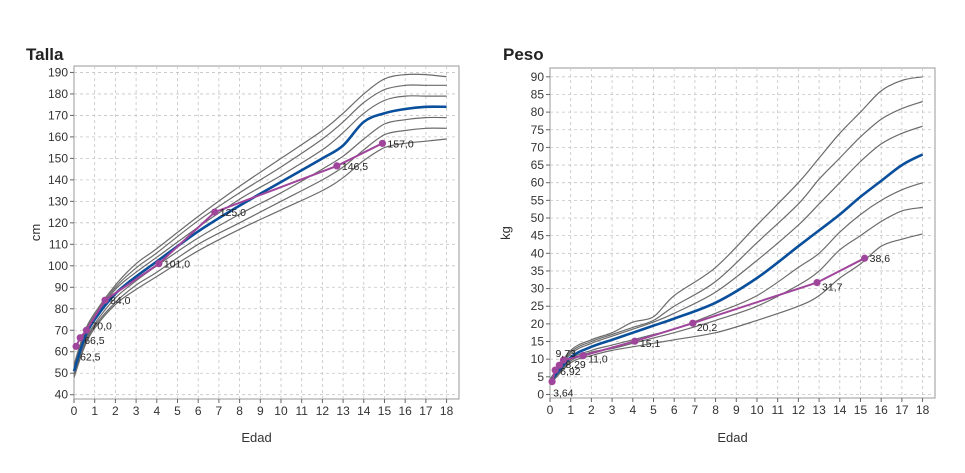  Describe the element at coordinates (58, 266) in the screenshot. I see `y-tick-label: 100` at that location.